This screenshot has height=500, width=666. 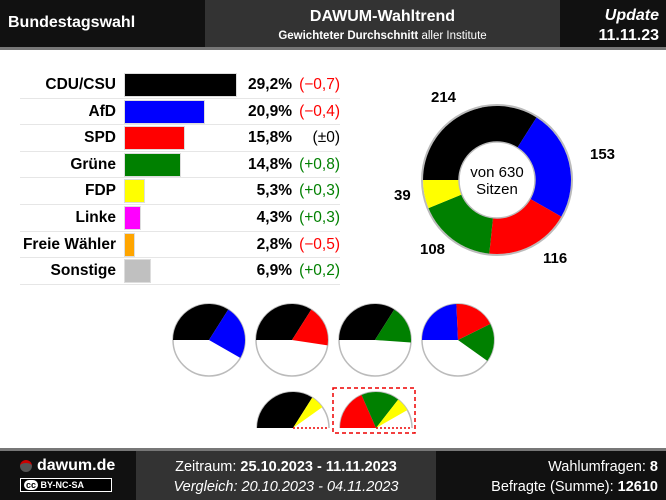 I want to click on cc-icon: cc, so click(x=31, y=485).